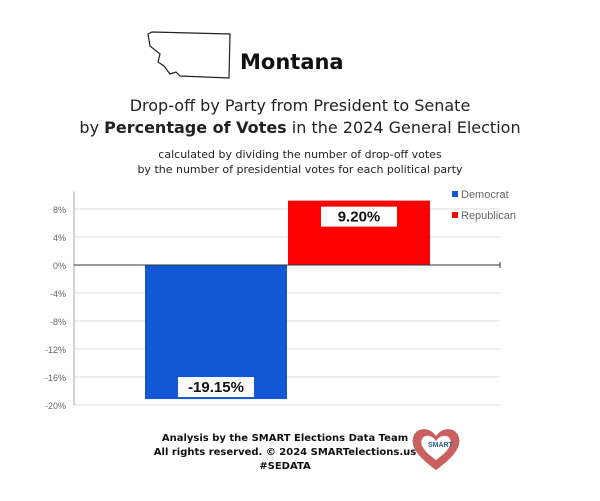 The height and width of the screenshot is (501, 600). What do you see at coordinates (292, 62) in the screenshot?
I see `state-name: Montana` at bounding box center [292, 62].